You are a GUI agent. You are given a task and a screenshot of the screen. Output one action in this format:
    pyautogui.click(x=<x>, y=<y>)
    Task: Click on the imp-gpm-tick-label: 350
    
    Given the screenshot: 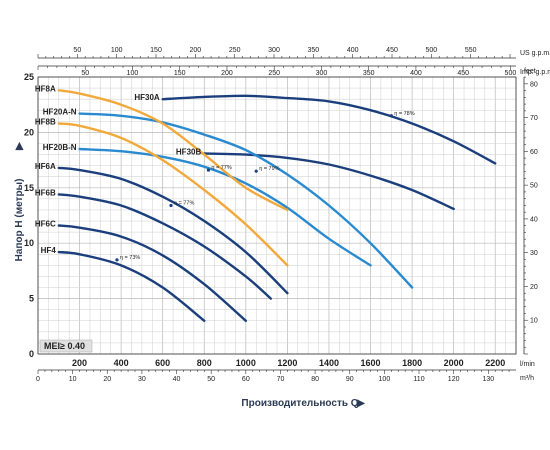 What is the action you would take?
    pyautogui.click(x=369, y=73)
    